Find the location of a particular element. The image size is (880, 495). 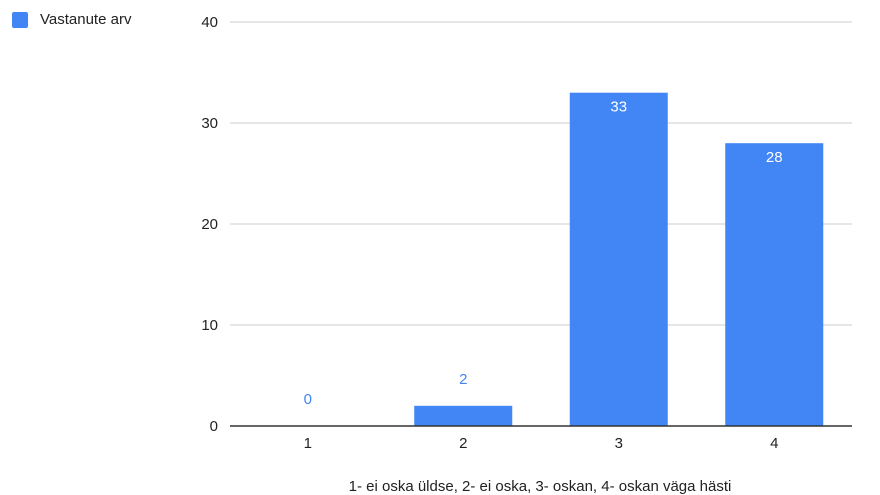

data-label: 2 is located at coordinates (463, 379).